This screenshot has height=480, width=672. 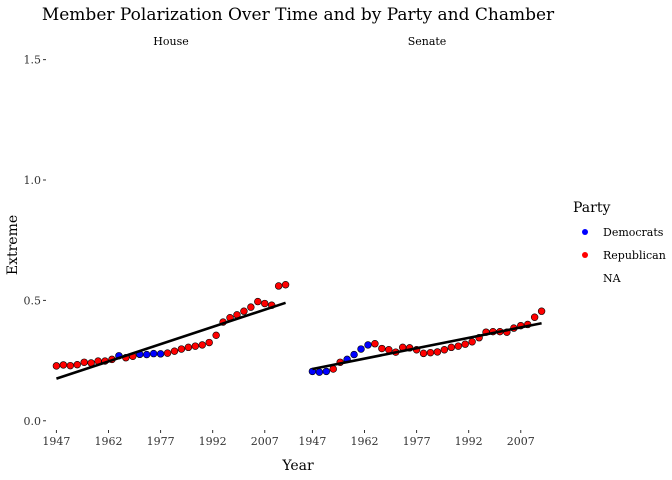 What do you see at coordinates (33, 300) in the screenshot?
I see `y-tick-label: 0.5` at bounding box center [33, 300].